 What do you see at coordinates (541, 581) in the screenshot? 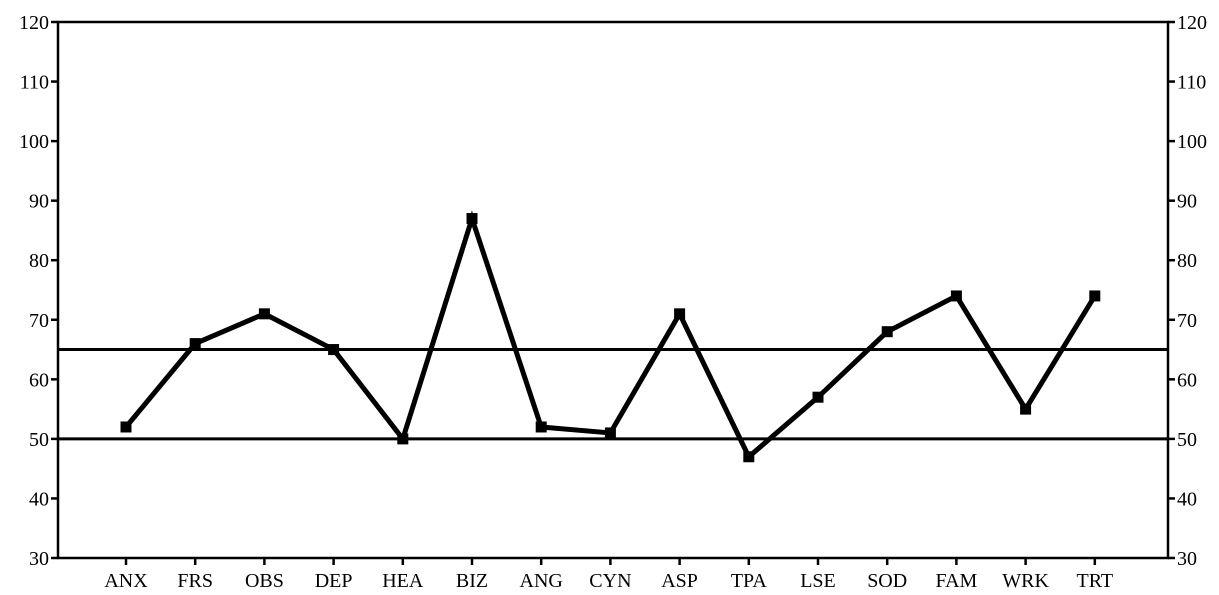
I see `x-tick-label: ANG` at bounding box center [541, 581].